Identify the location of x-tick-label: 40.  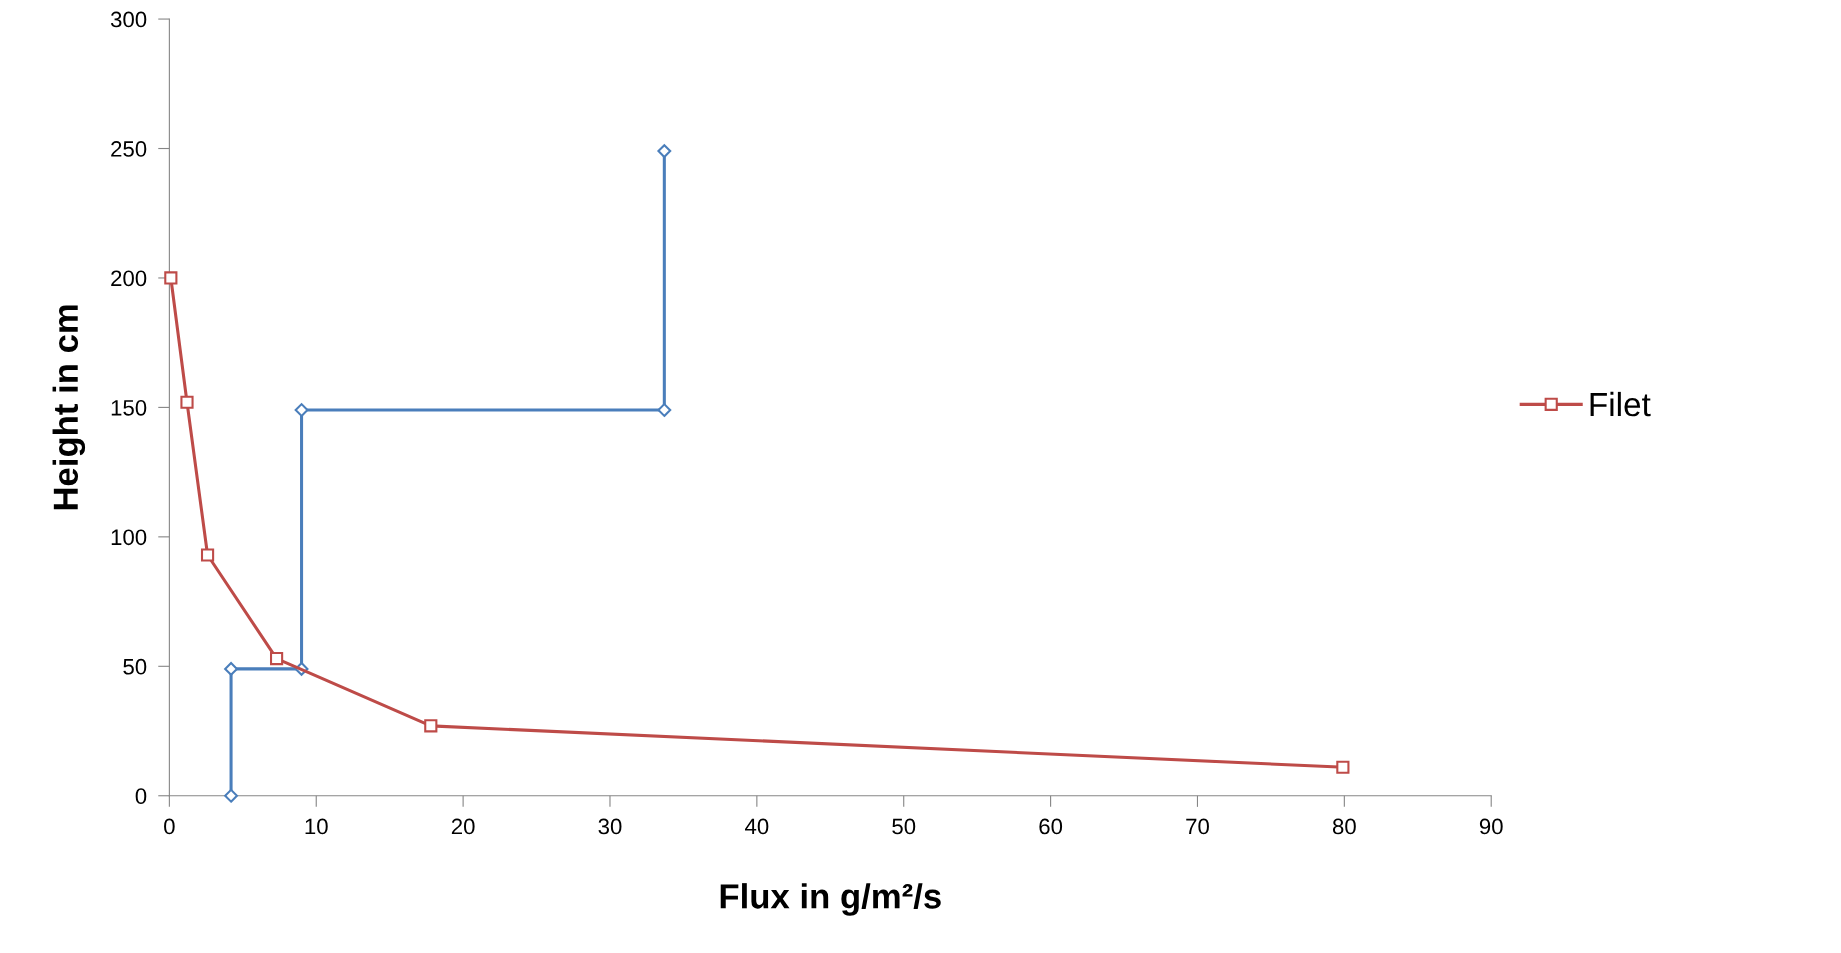
(757, 826).